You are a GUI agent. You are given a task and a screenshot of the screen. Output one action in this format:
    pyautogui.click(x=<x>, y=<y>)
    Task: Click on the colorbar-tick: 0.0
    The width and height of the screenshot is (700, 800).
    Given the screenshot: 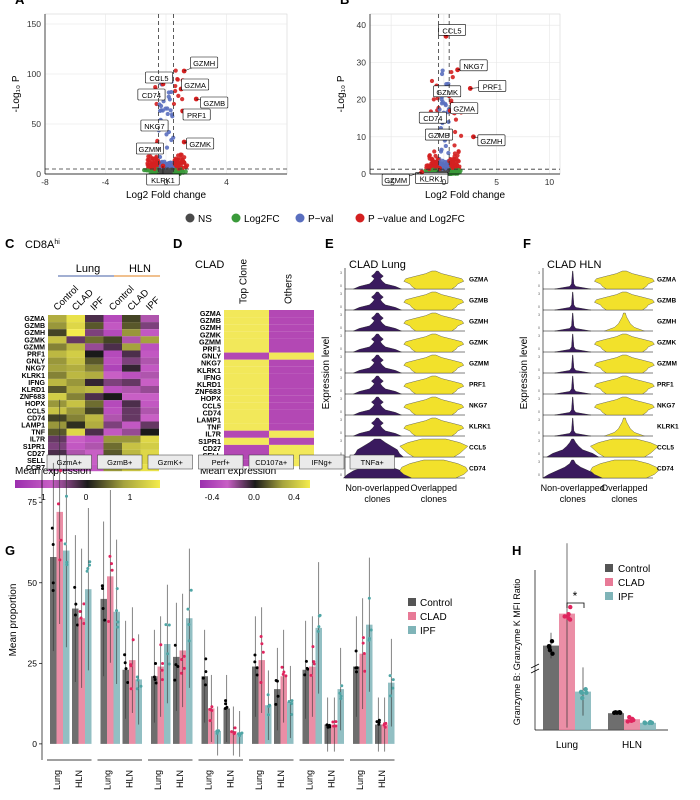 What is the action you would take?
    pyautogui.click(x=254, y=497)
    